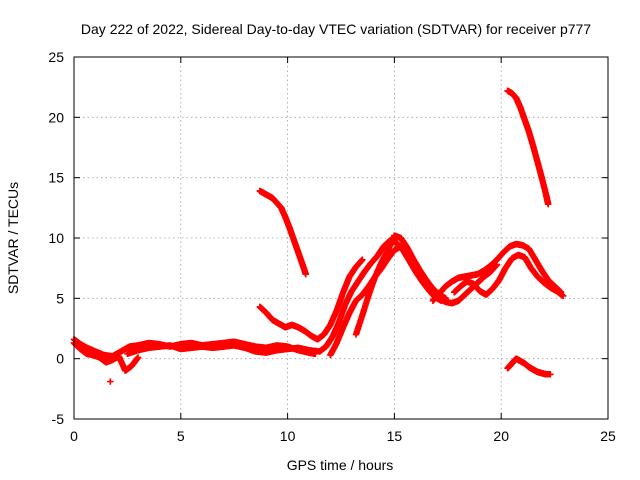 Image resolution: width=640 pixels, height=480 pixels. I want to click on series-arc-low-early, so click(106, 356).